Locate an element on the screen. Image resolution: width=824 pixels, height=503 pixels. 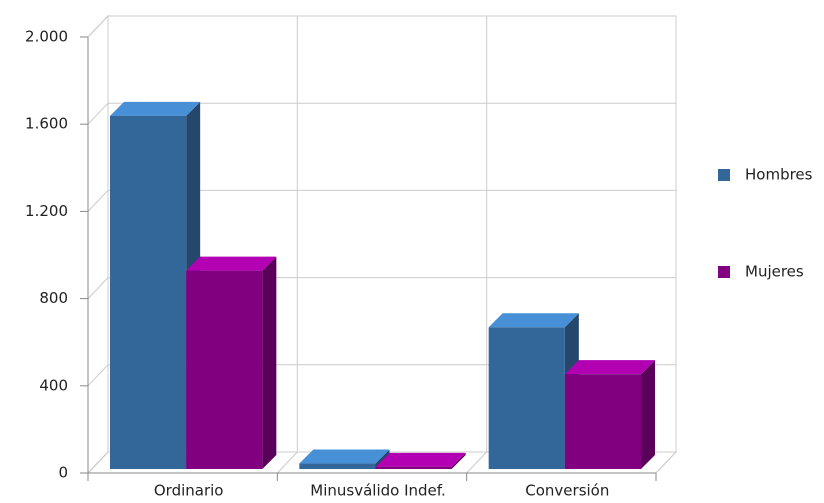
y-tick-label: 1.200 is located at coordinates (46, 211).